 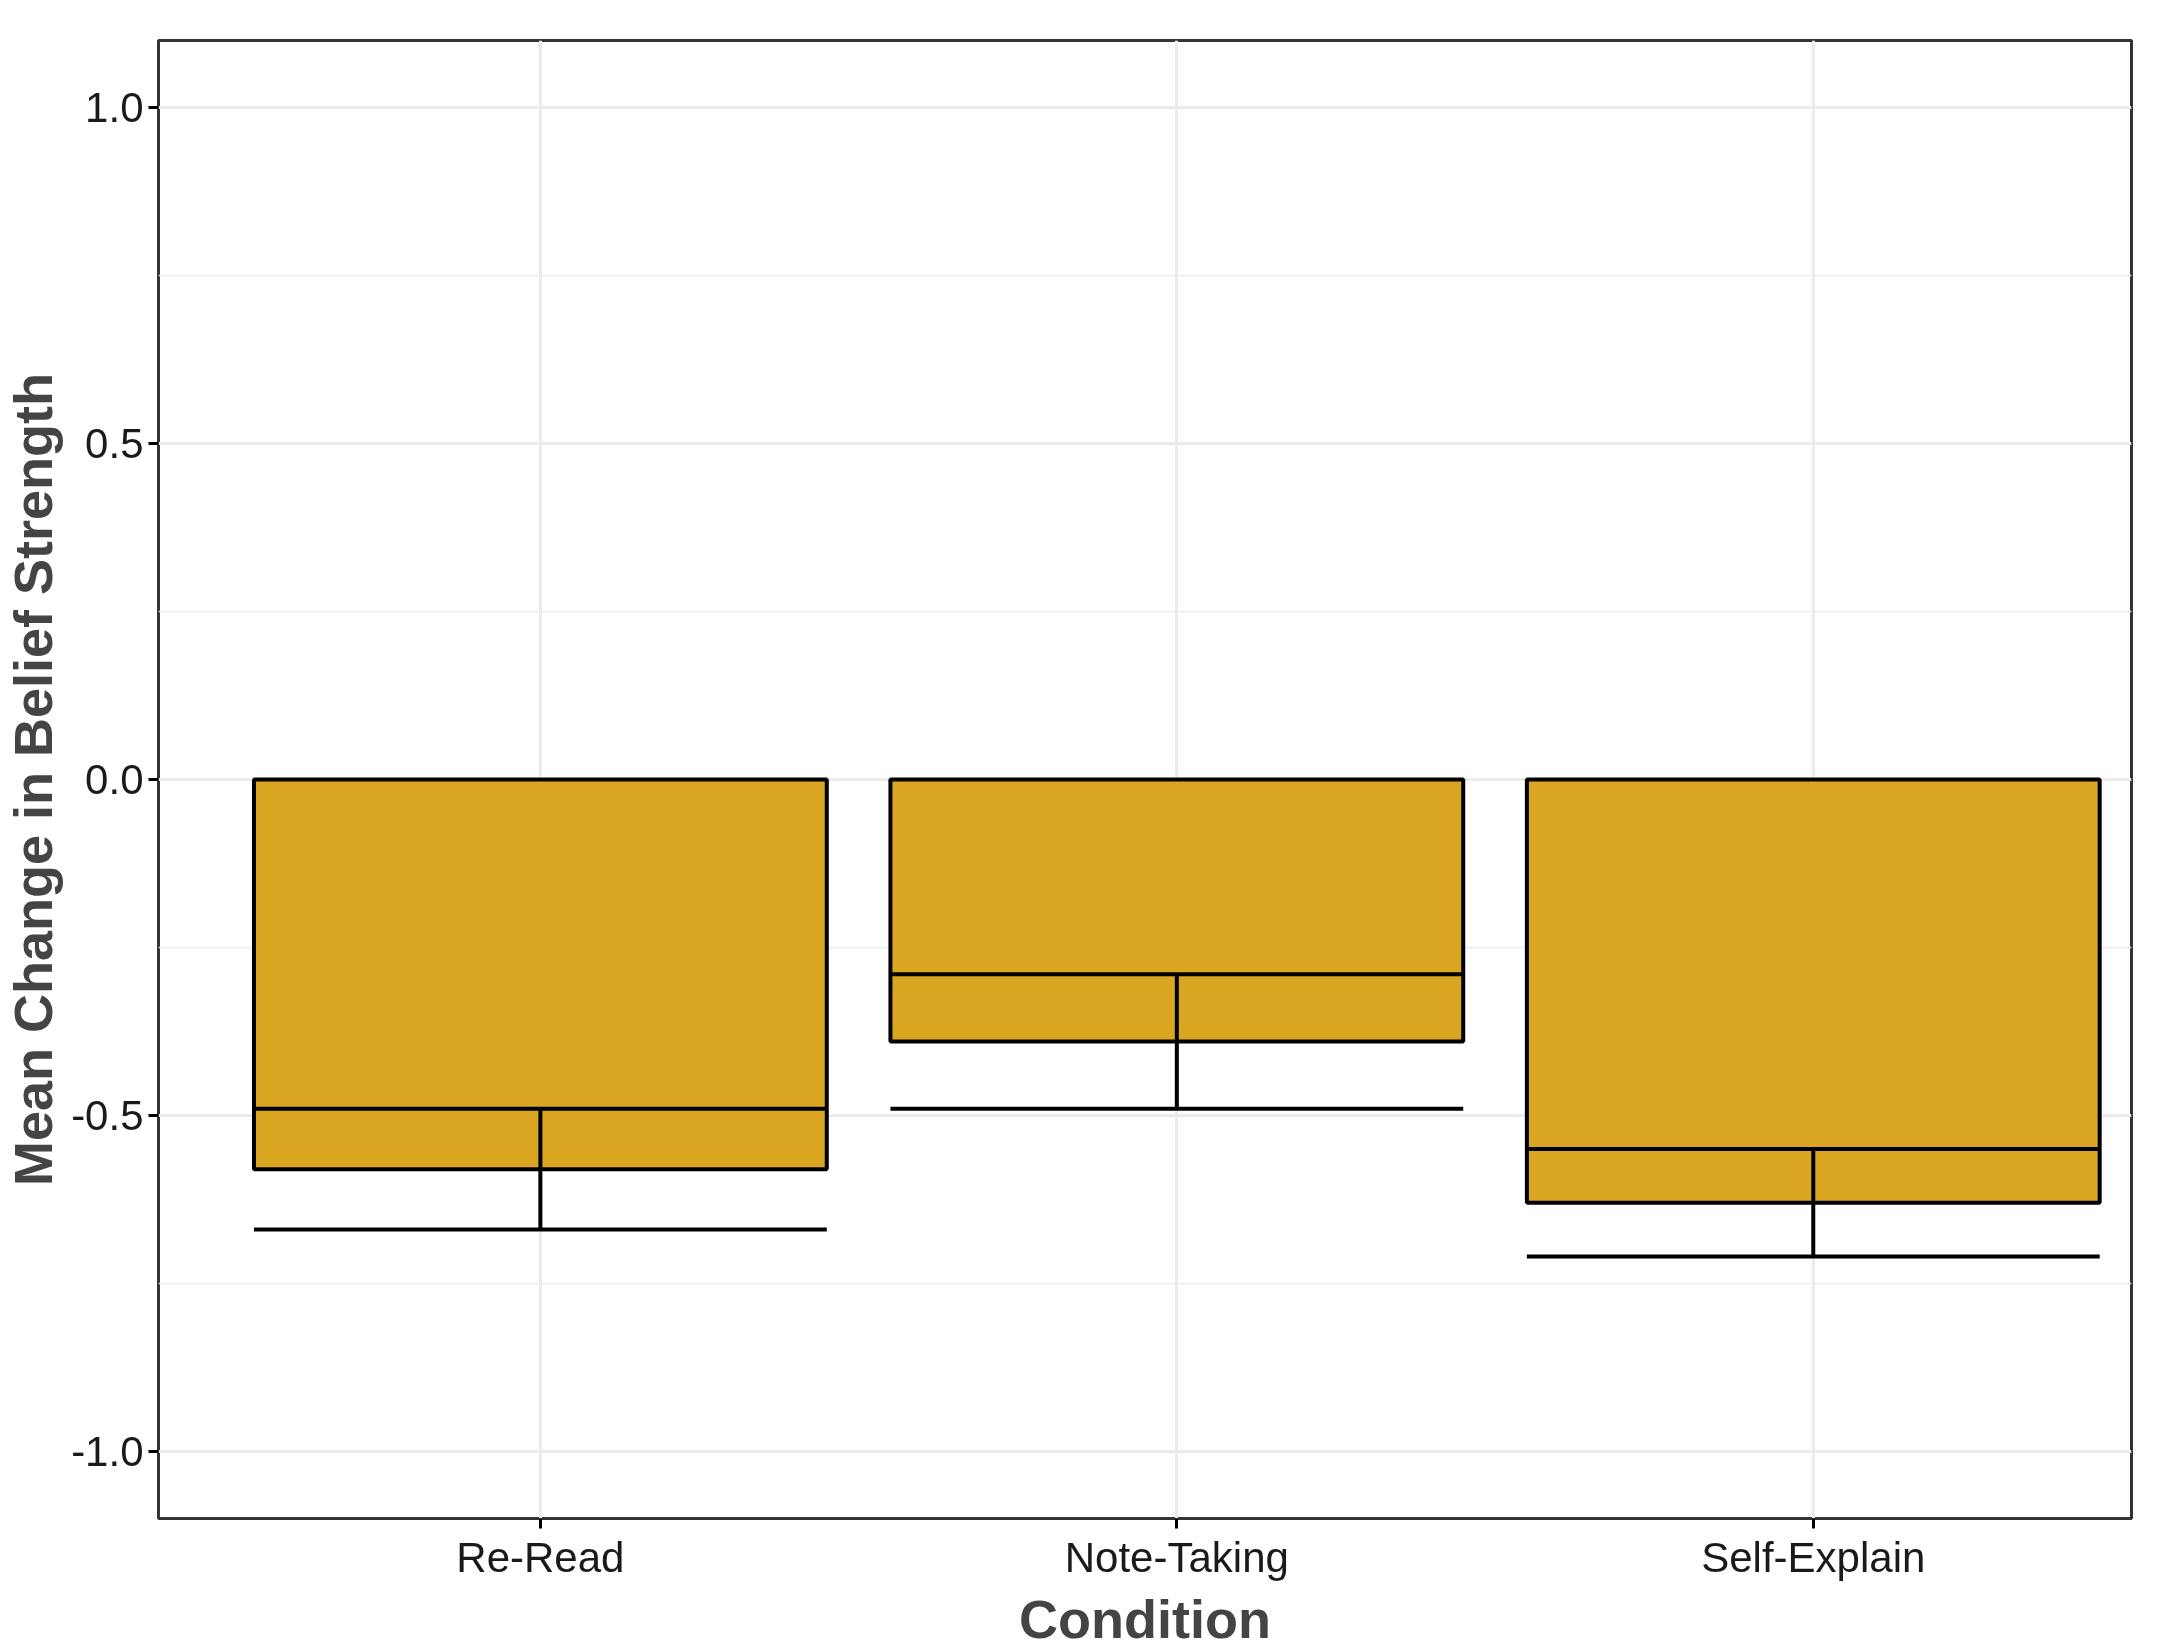 What do you see at coordinates (540, 1557) in the screenshot?
I see `x-tick-label: Re-Read` at bounding box center [540, 1557].